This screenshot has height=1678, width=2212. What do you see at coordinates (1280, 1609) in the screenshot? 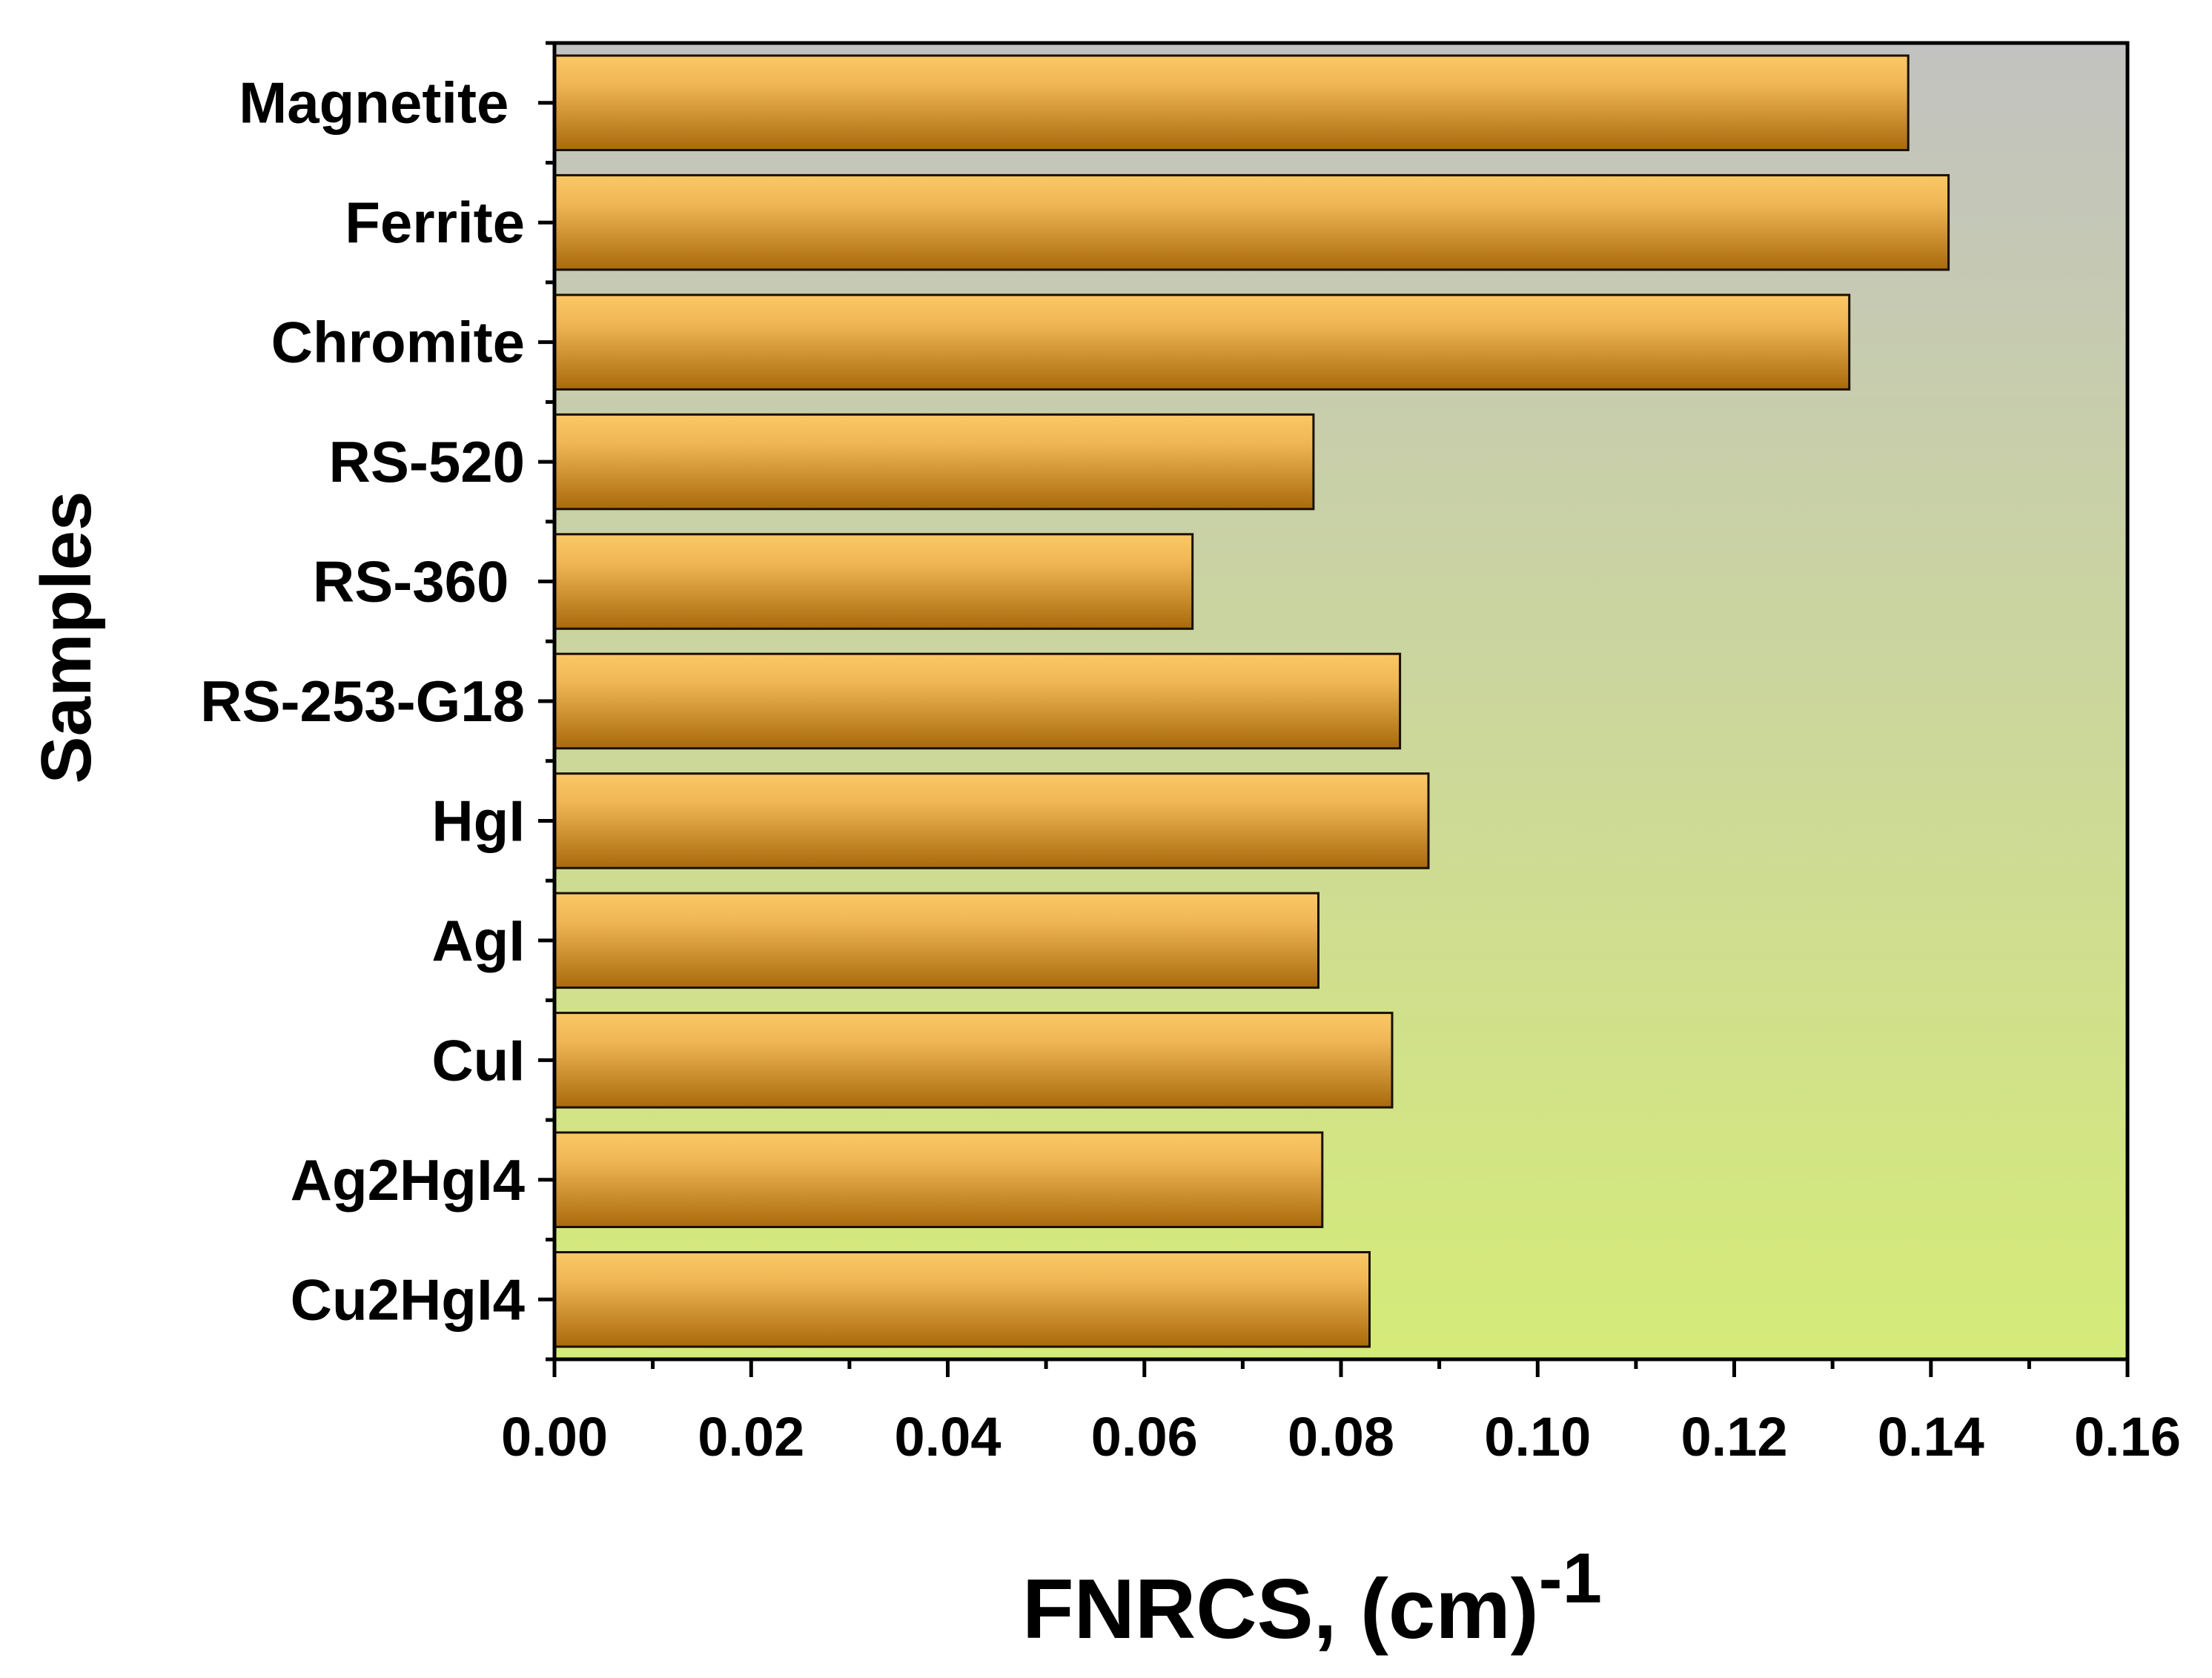
I see `x-axis-title-text: FNRCS, (cm)` at bounding box center [1280, 1609].